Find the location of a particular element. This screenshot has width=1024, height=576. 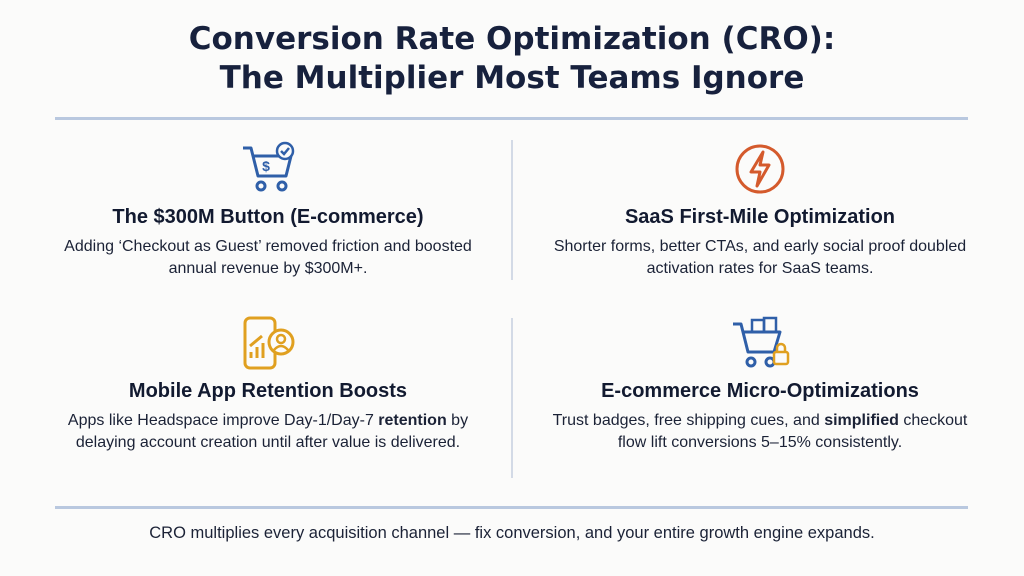

title-line: The Multiplier Most Teams Ignore is located at coordinates (512, 78).